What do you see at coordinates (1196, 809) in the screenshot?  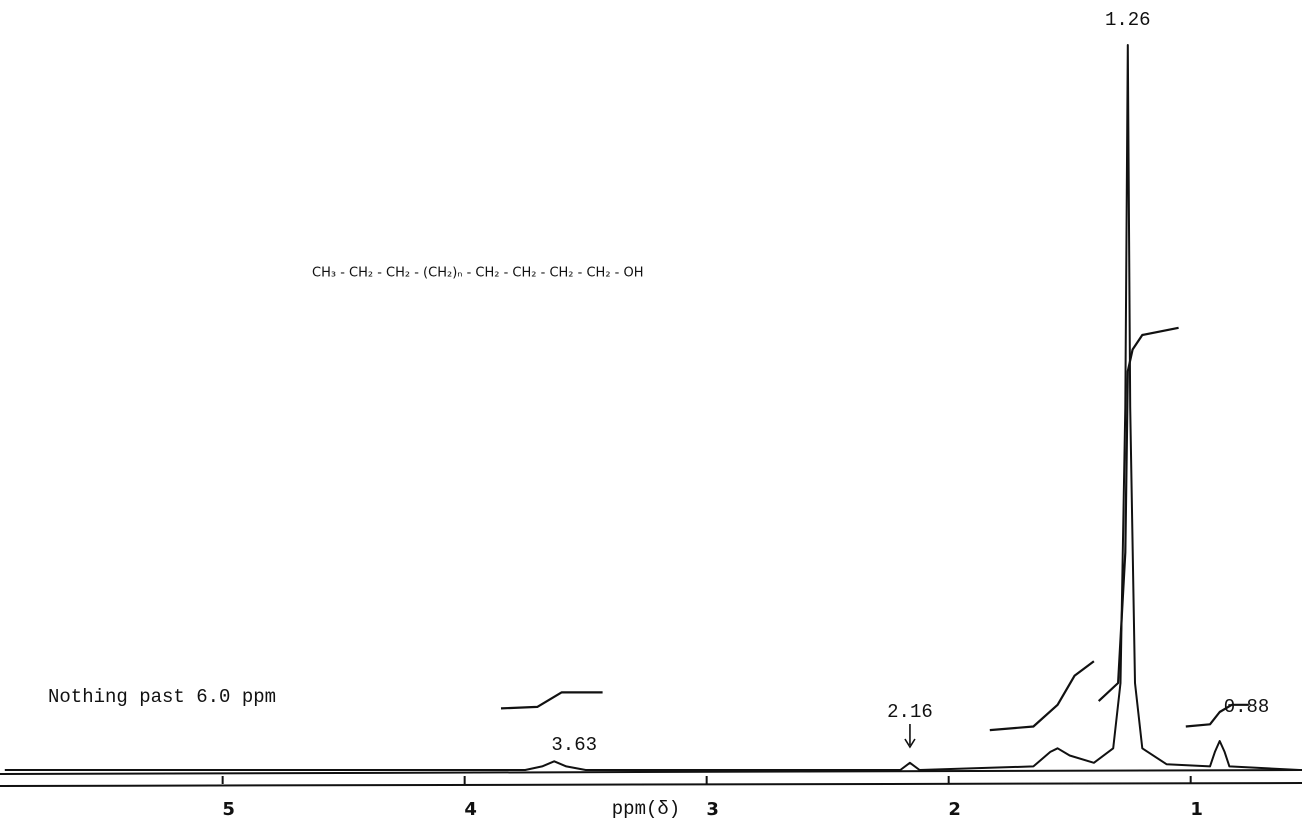 I see `x-tick-label: 1` at bounding box center [1196, 809].